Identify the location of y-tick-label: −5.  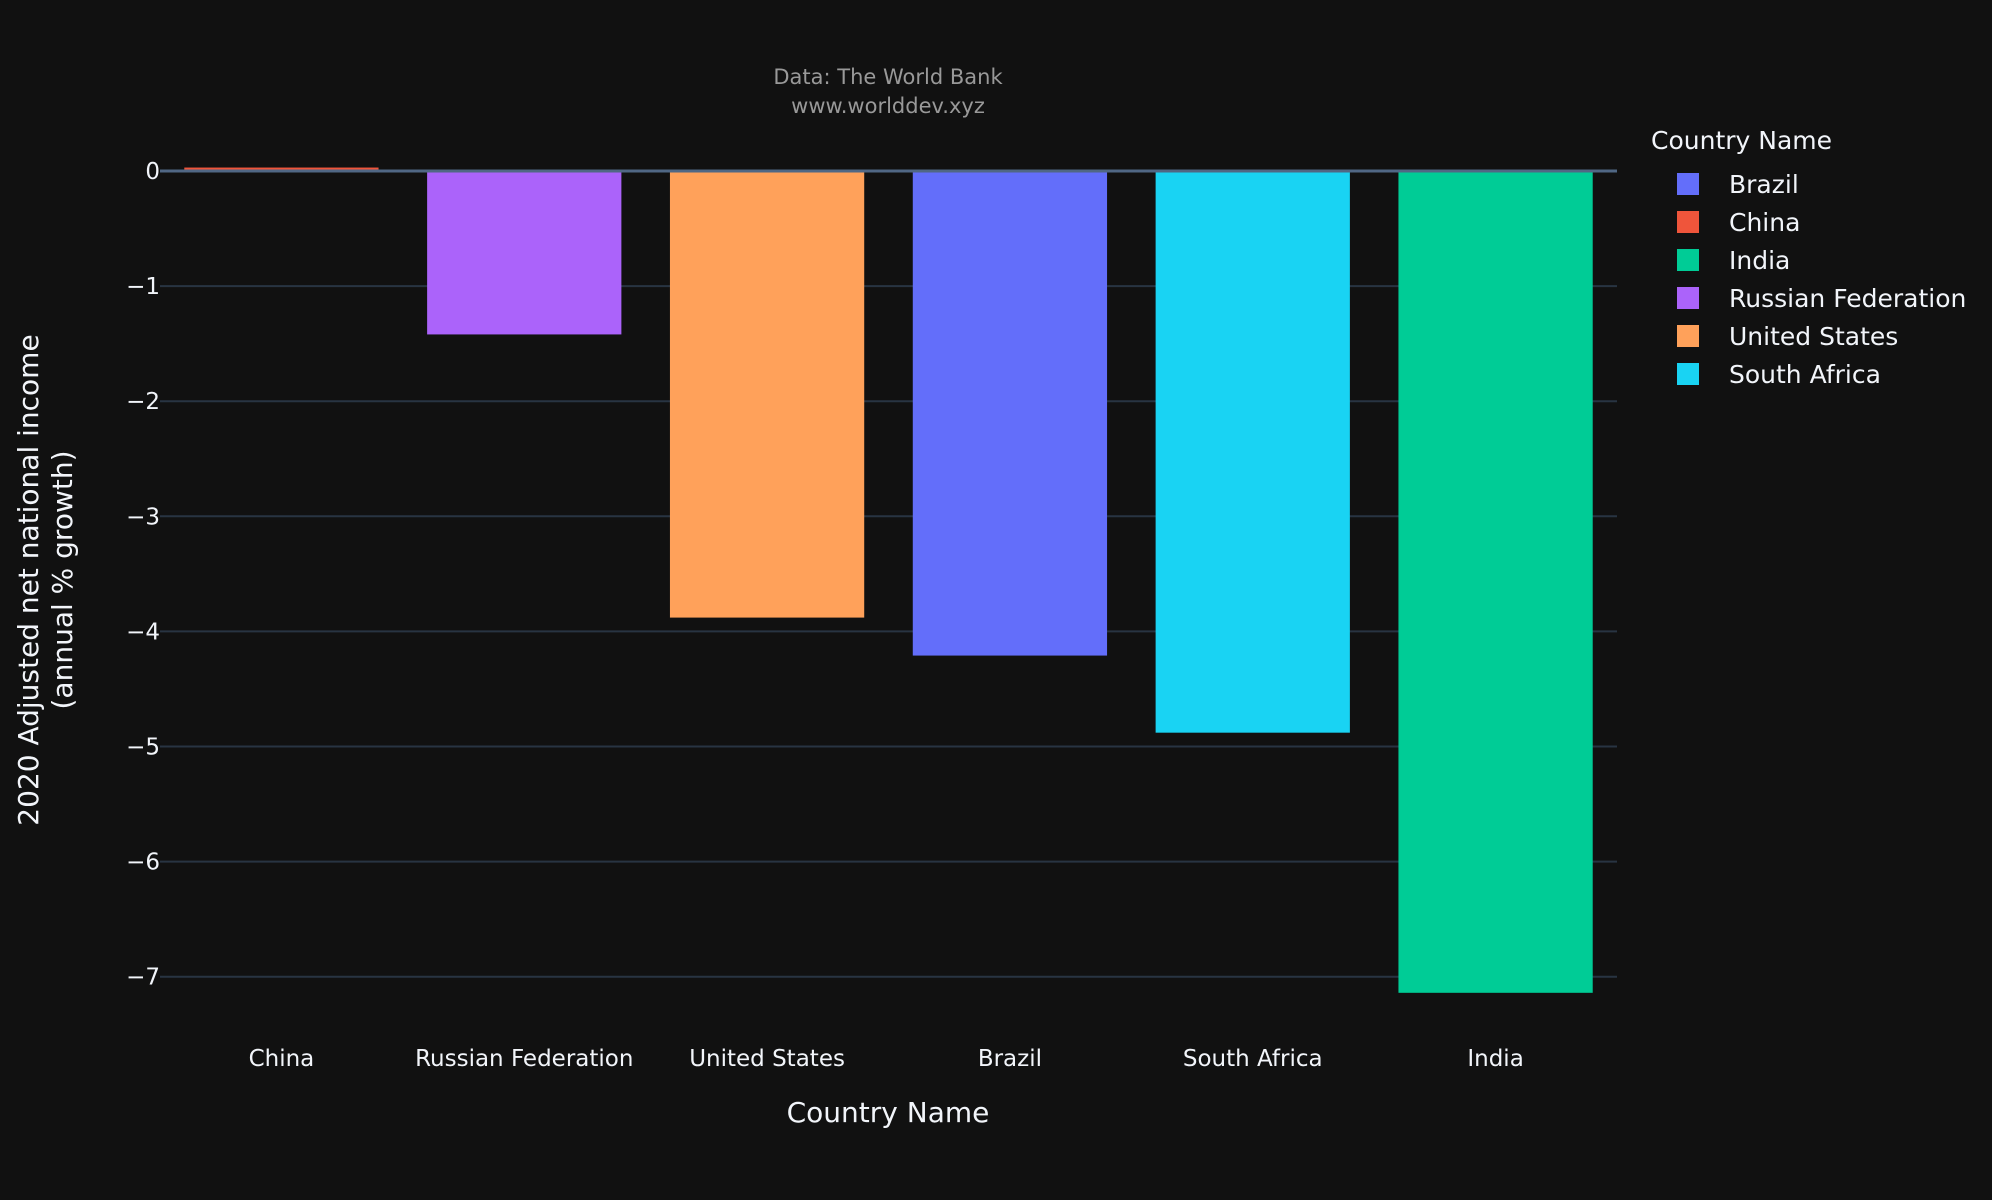
(143, 748).